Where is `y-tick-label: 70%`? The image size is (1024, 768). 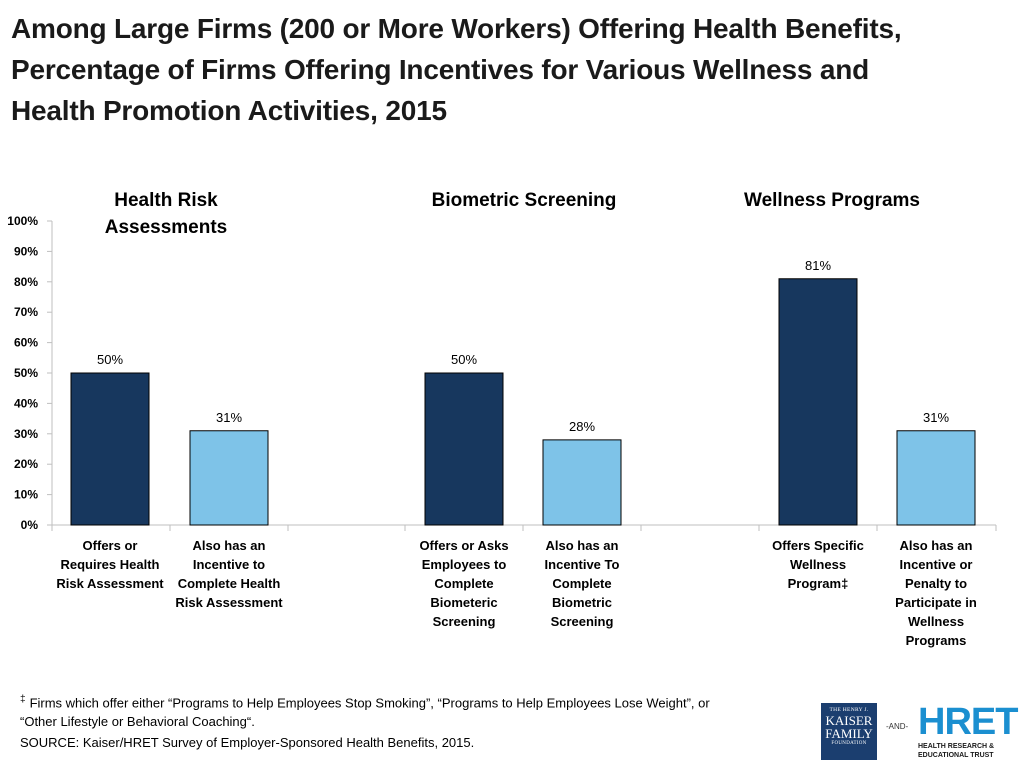
y-tick-label: 70% is located at coordinates (26, 312).